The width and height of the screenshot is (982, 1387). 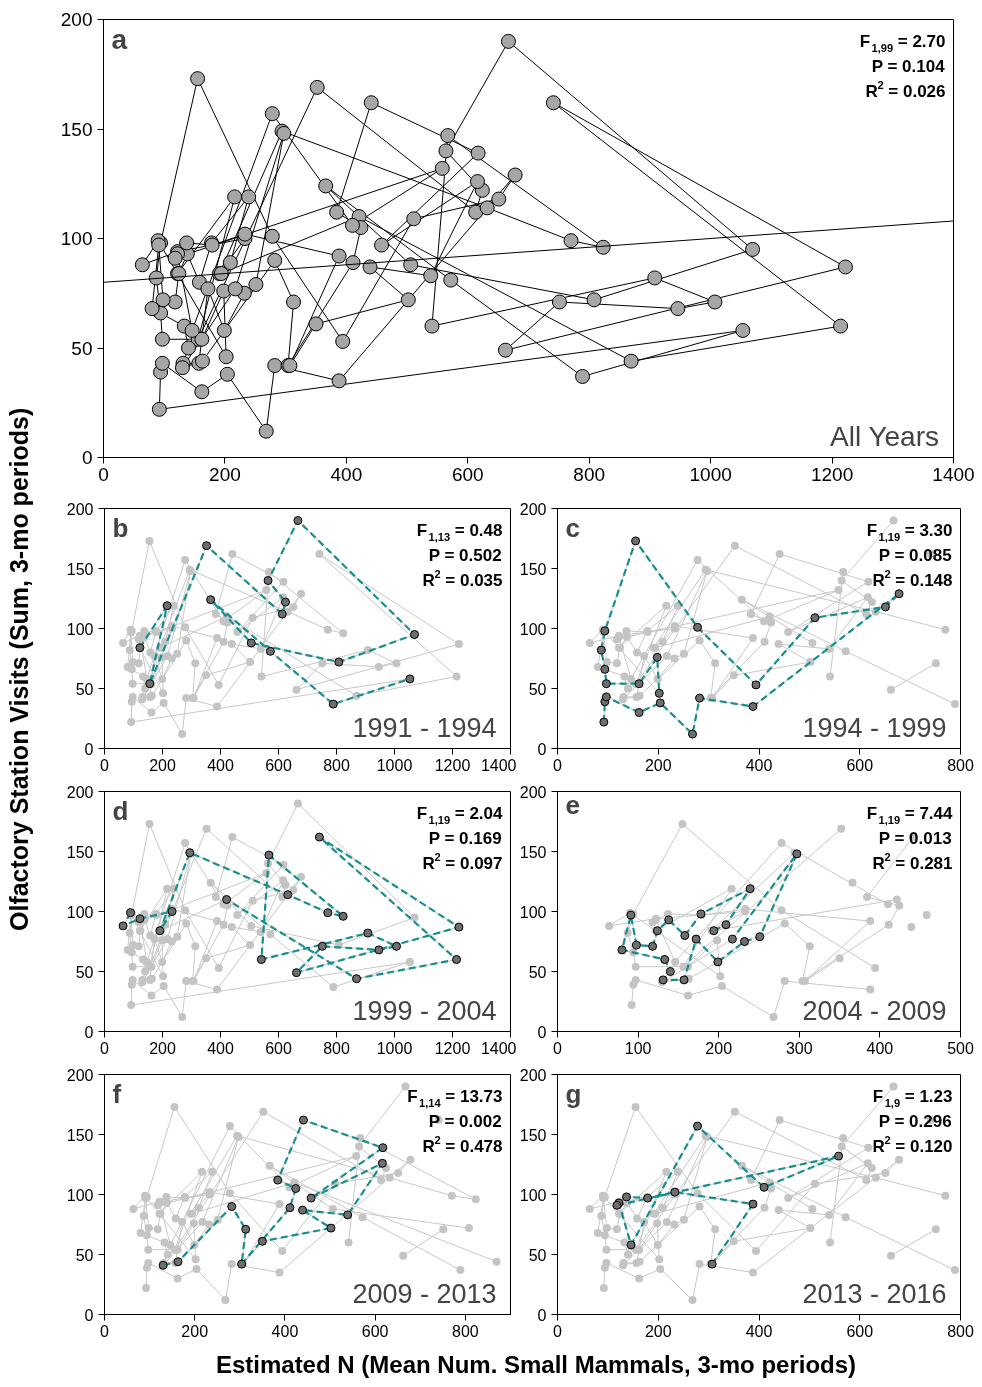 What do you see at coordinates (120, 810) in the screenshot?
I see `chart-title: d` at bounding box center [120, 810].